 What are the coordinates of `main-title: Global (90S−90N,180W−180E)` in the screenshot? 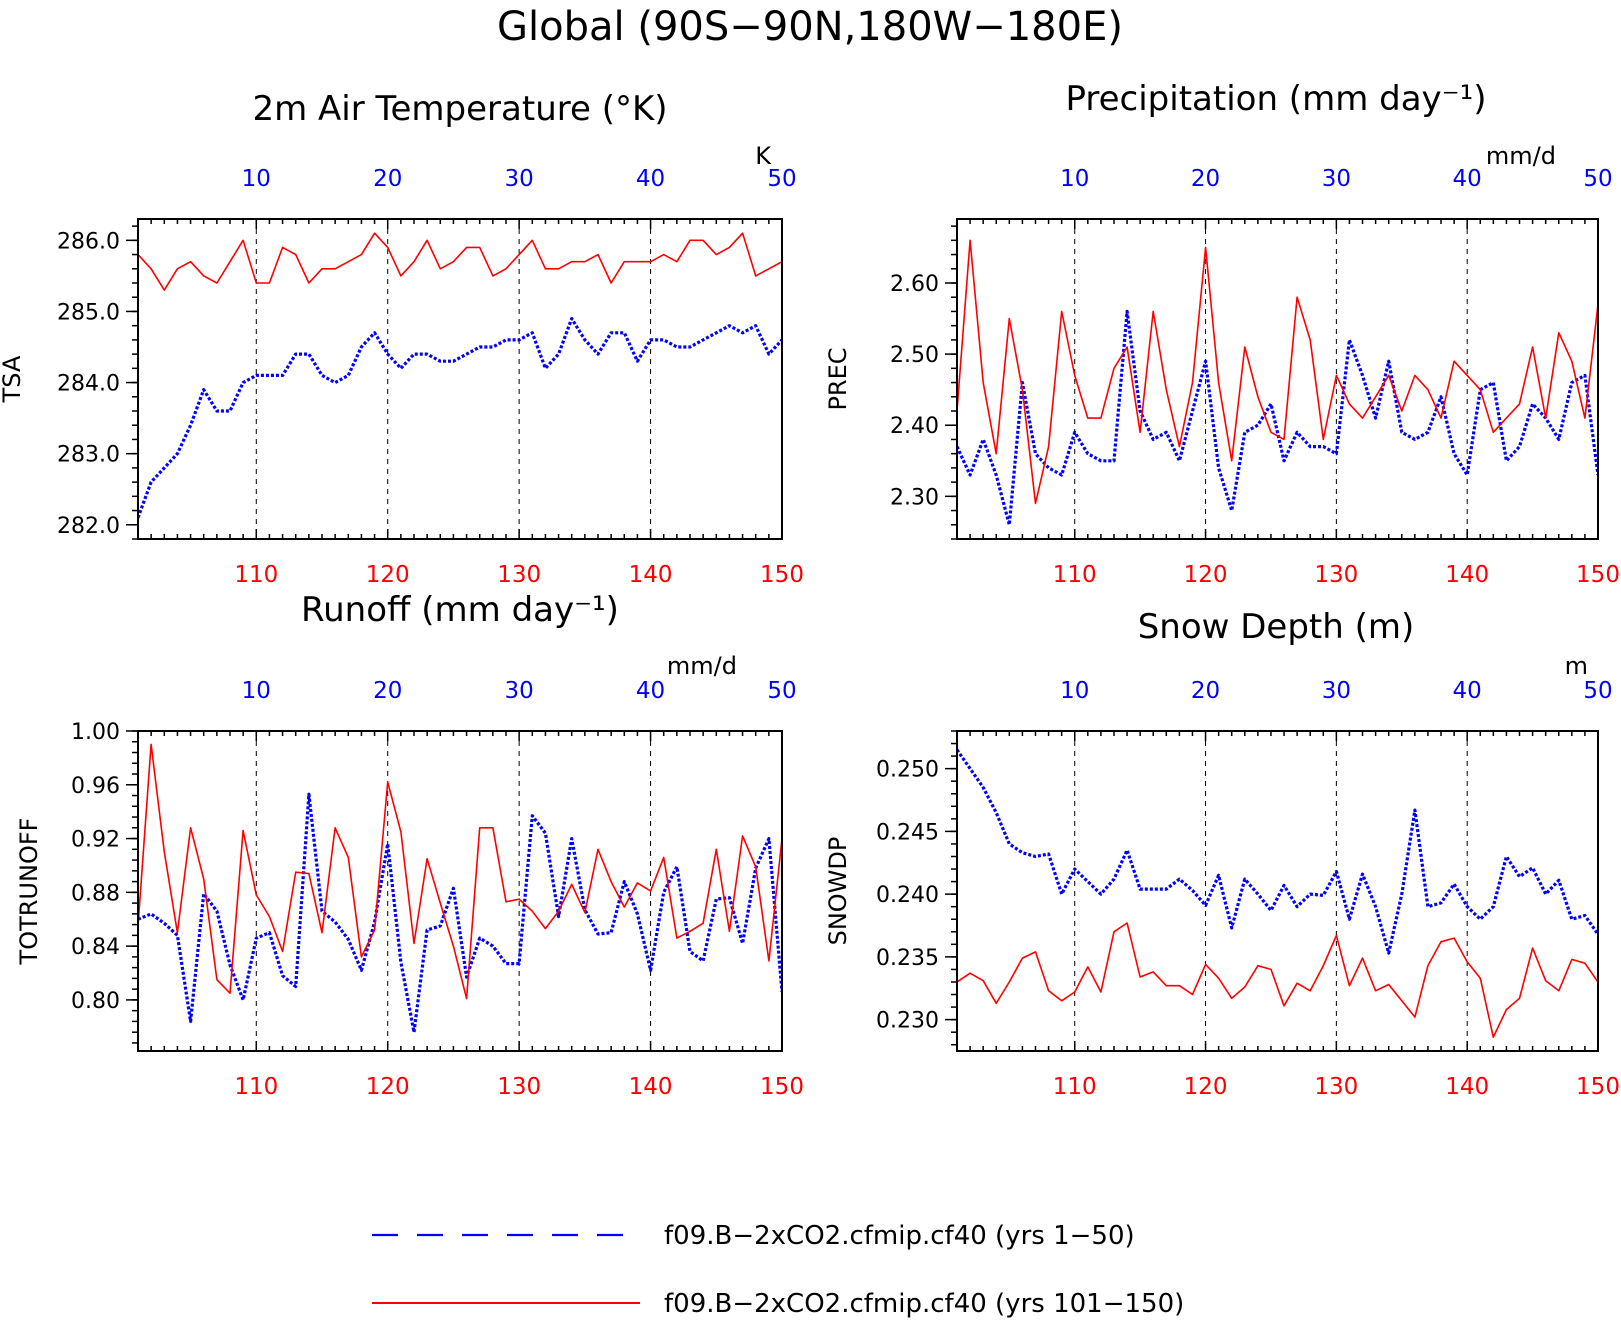 It's located at (810, 27).